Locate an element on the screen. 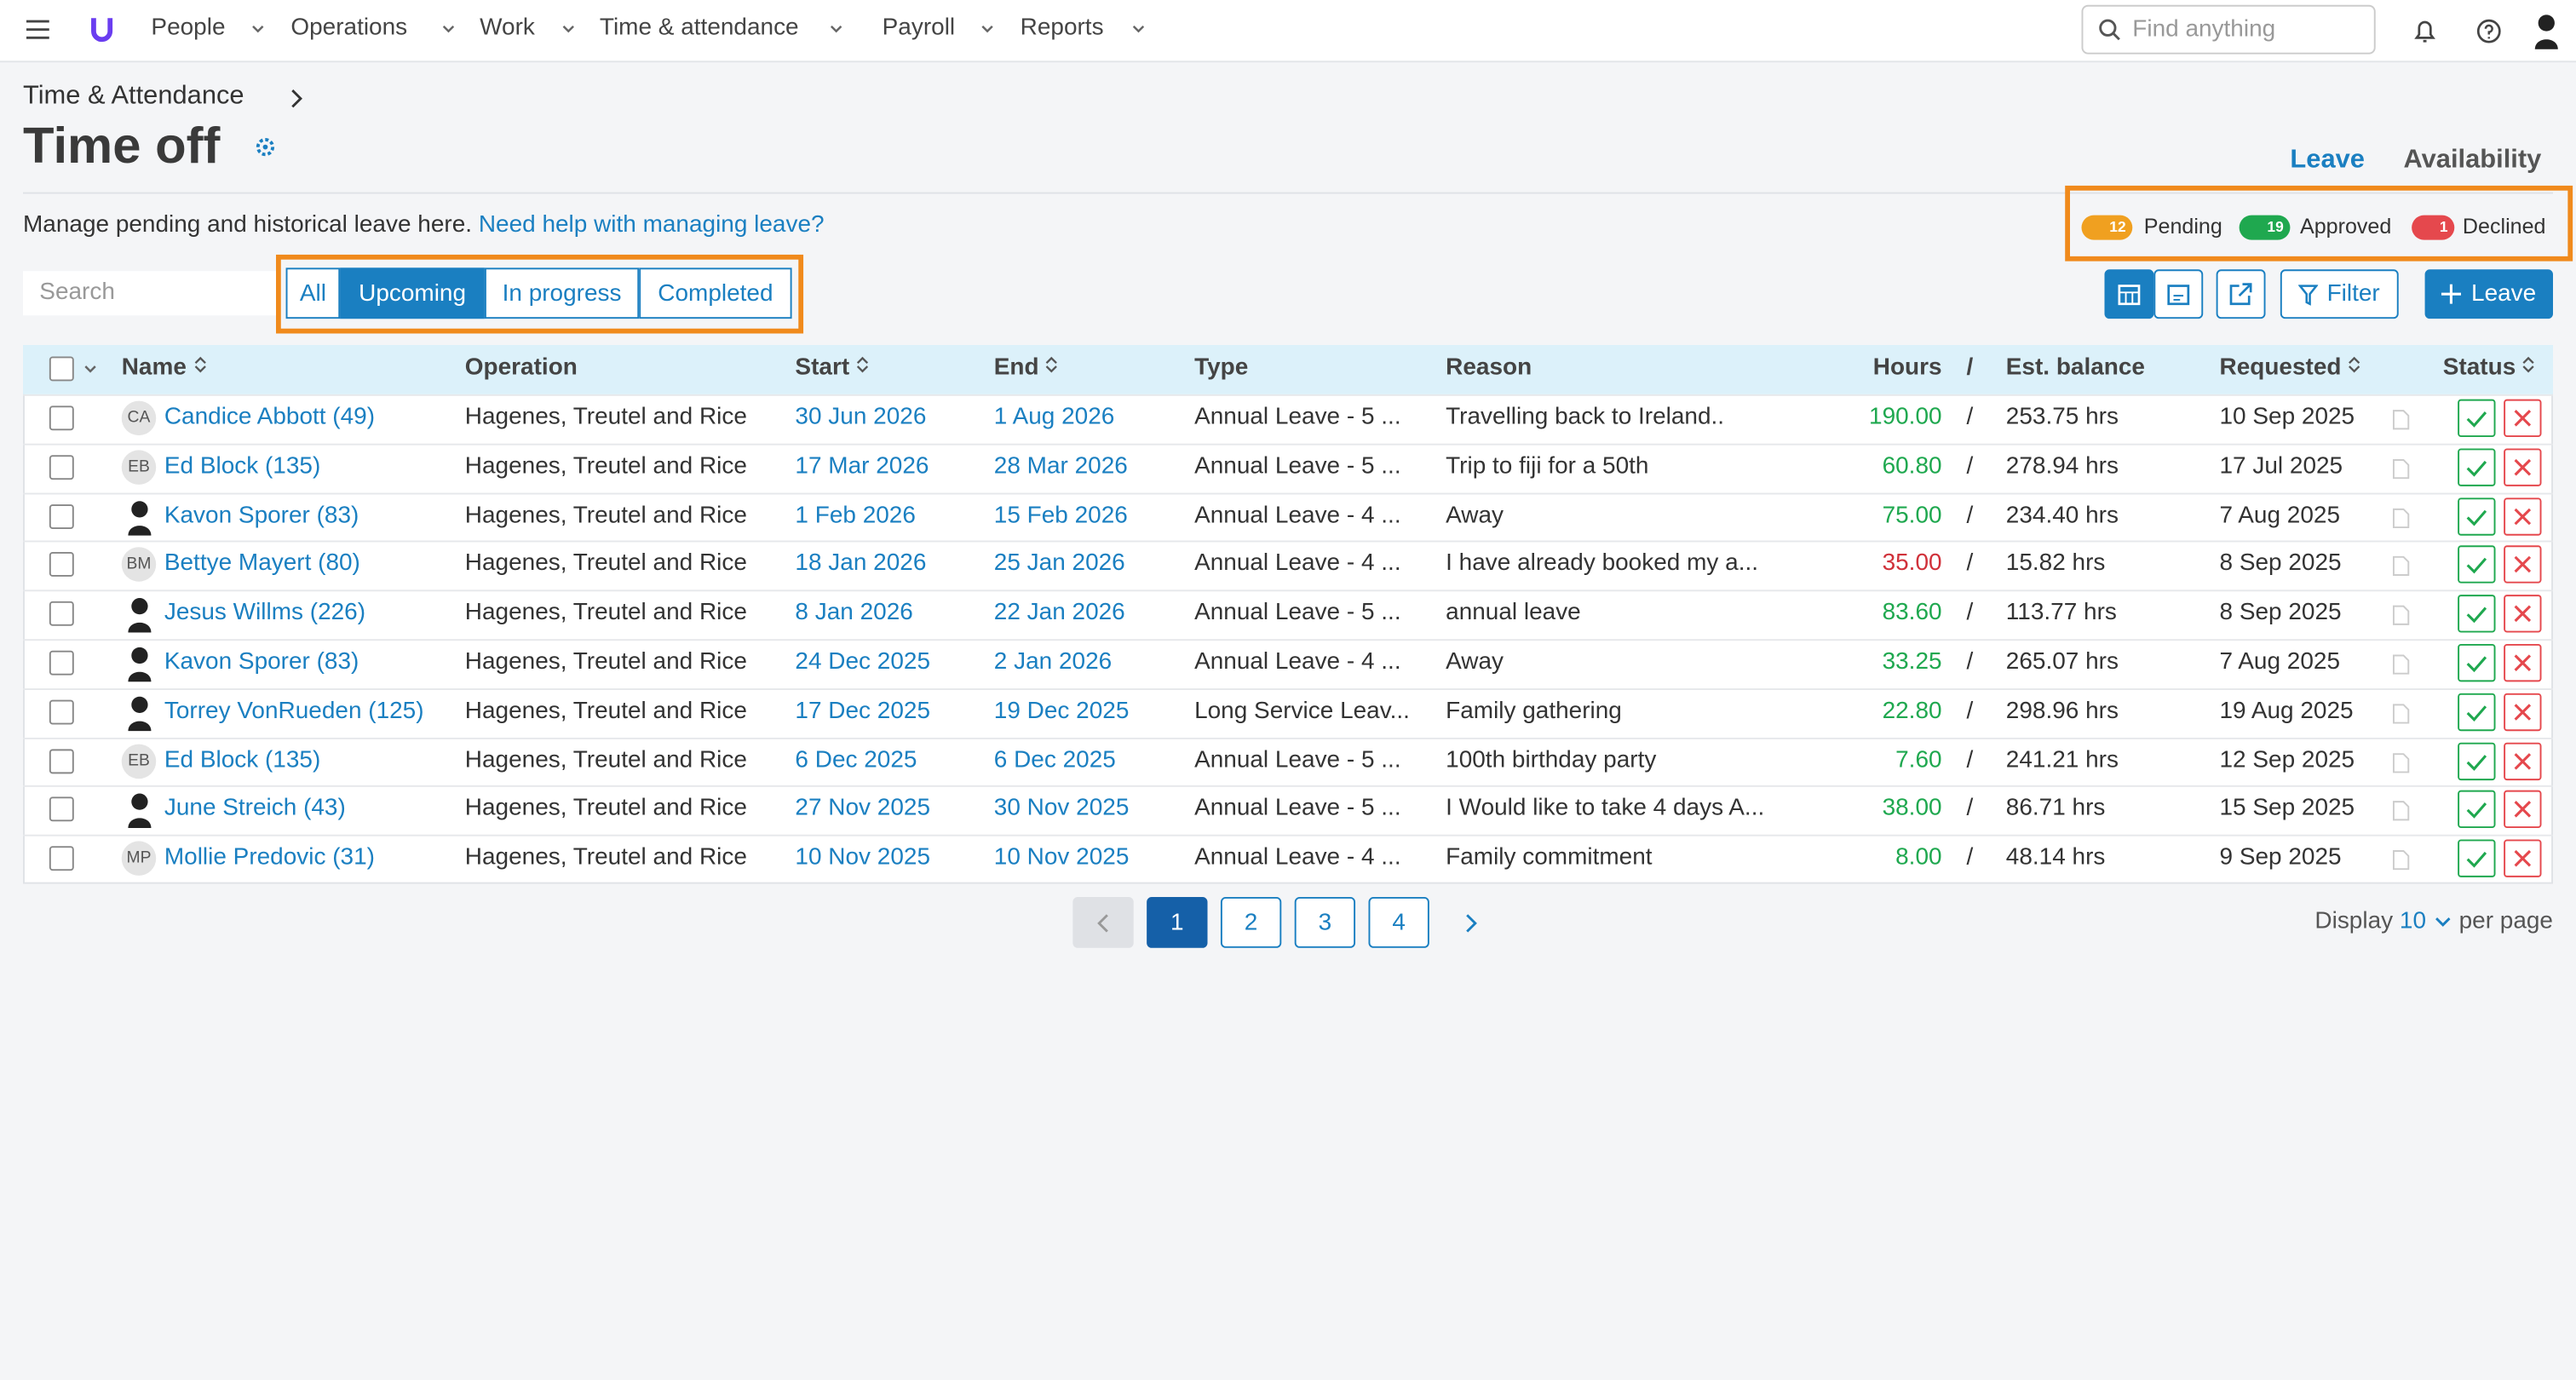 The height and width of the screenshot is (1380, 2576). next-page is located at coordinates (1472, 923).